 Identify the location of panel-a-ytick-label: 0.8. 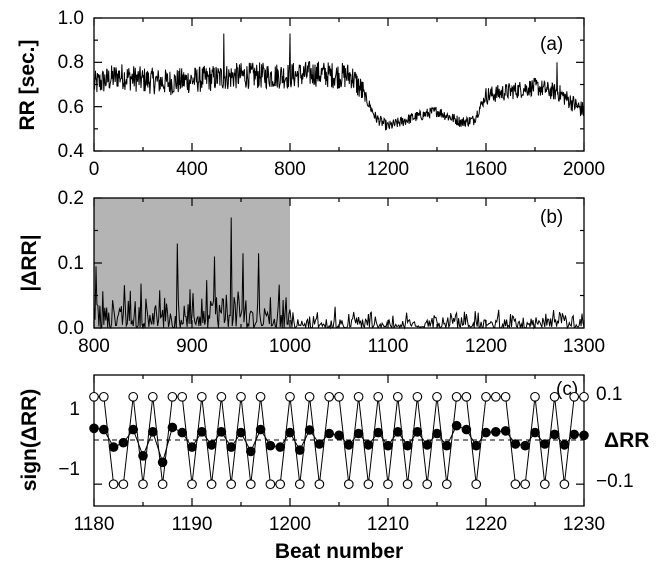
(71, 62).